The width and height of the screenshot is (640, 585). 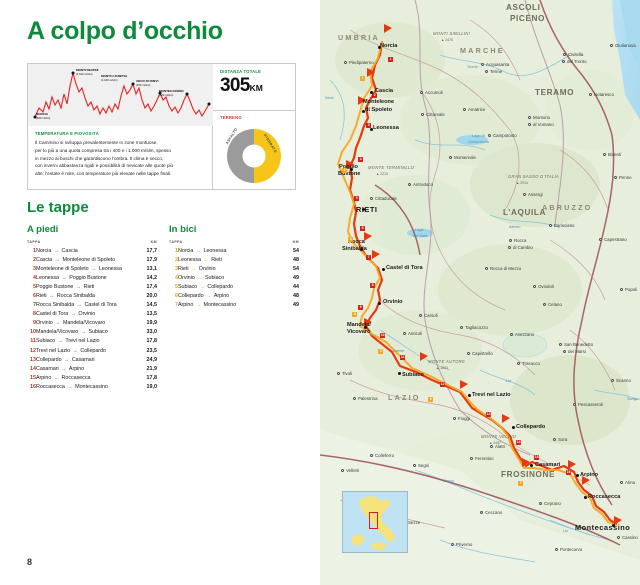 What do you see at coordinates (92, 243) in the screenshot?
I see `column-subheaders-a-piedi: TAPPA KM` at bounding box center [92, 243].